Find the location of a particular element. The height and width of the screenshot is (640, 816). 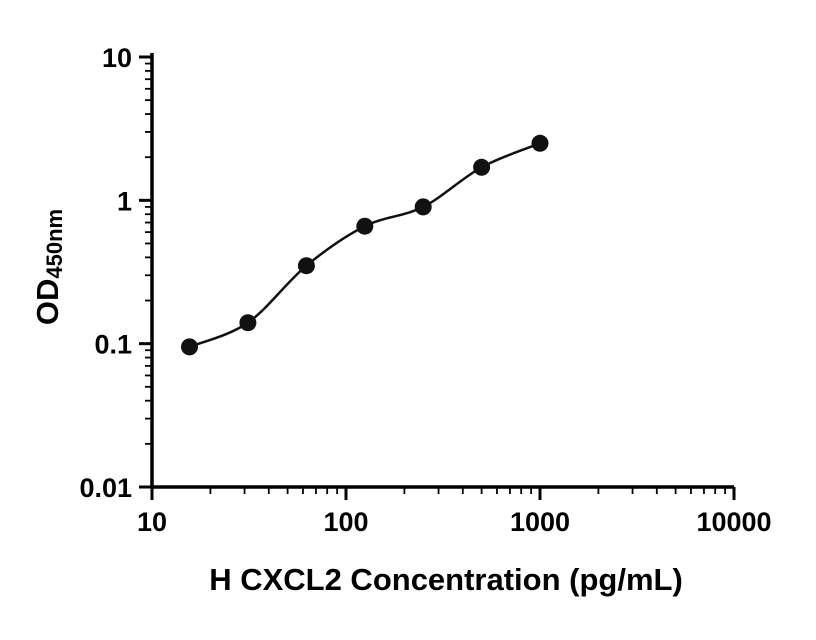

x-tick-label: 10 is located at coordinates (152, 522).